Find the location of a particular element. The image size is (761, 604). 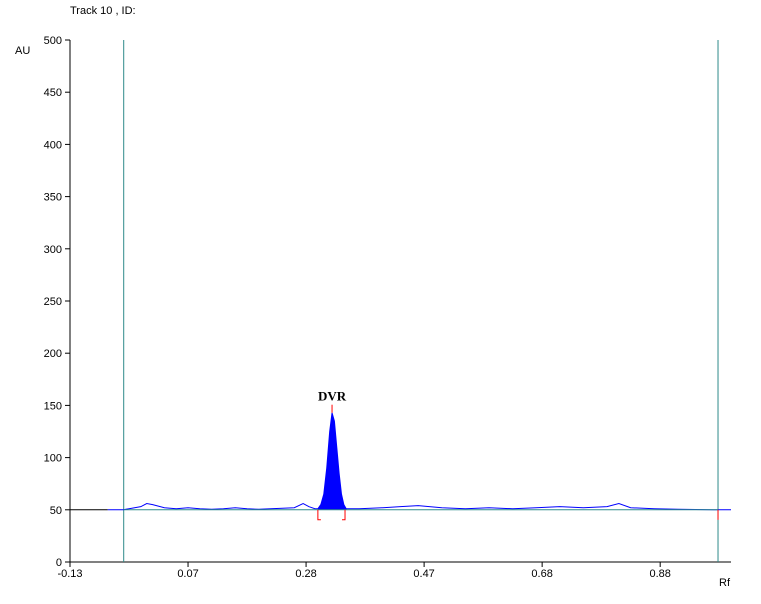

y-tick-label: 50 is located at coordinates (56, 511).